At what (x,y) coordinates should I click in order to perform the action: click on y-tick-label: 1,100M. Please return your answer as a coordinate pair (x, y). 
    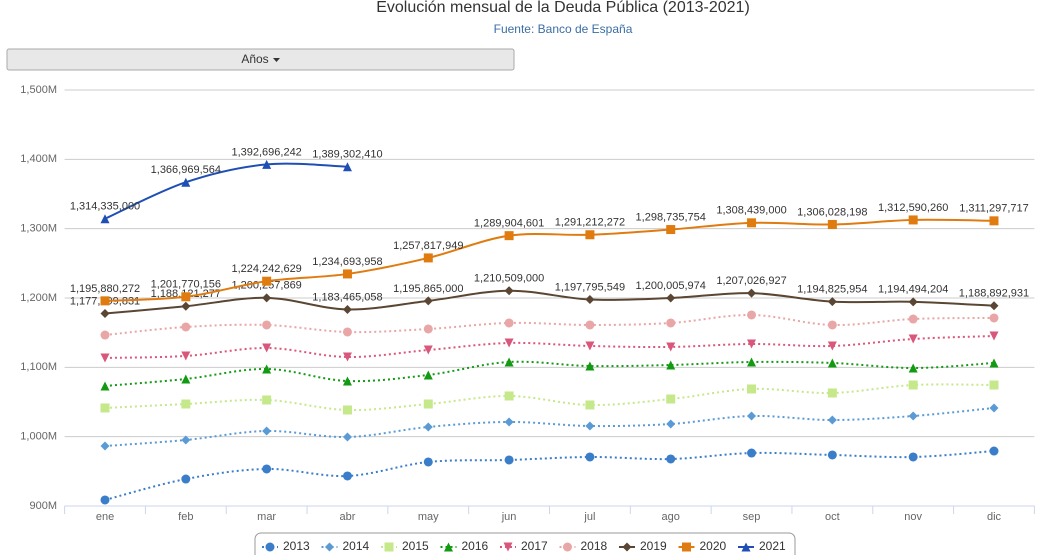
    Looking at the image, I should click on (38, 367).